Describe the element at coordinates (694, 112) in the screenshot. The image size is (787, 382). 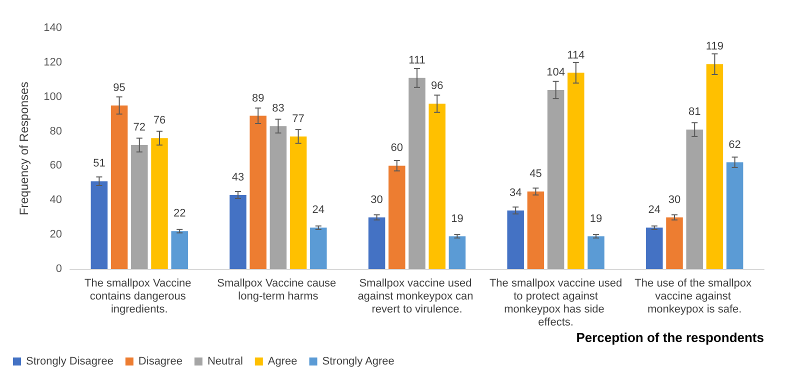
I see `data-label: 81` at that location.